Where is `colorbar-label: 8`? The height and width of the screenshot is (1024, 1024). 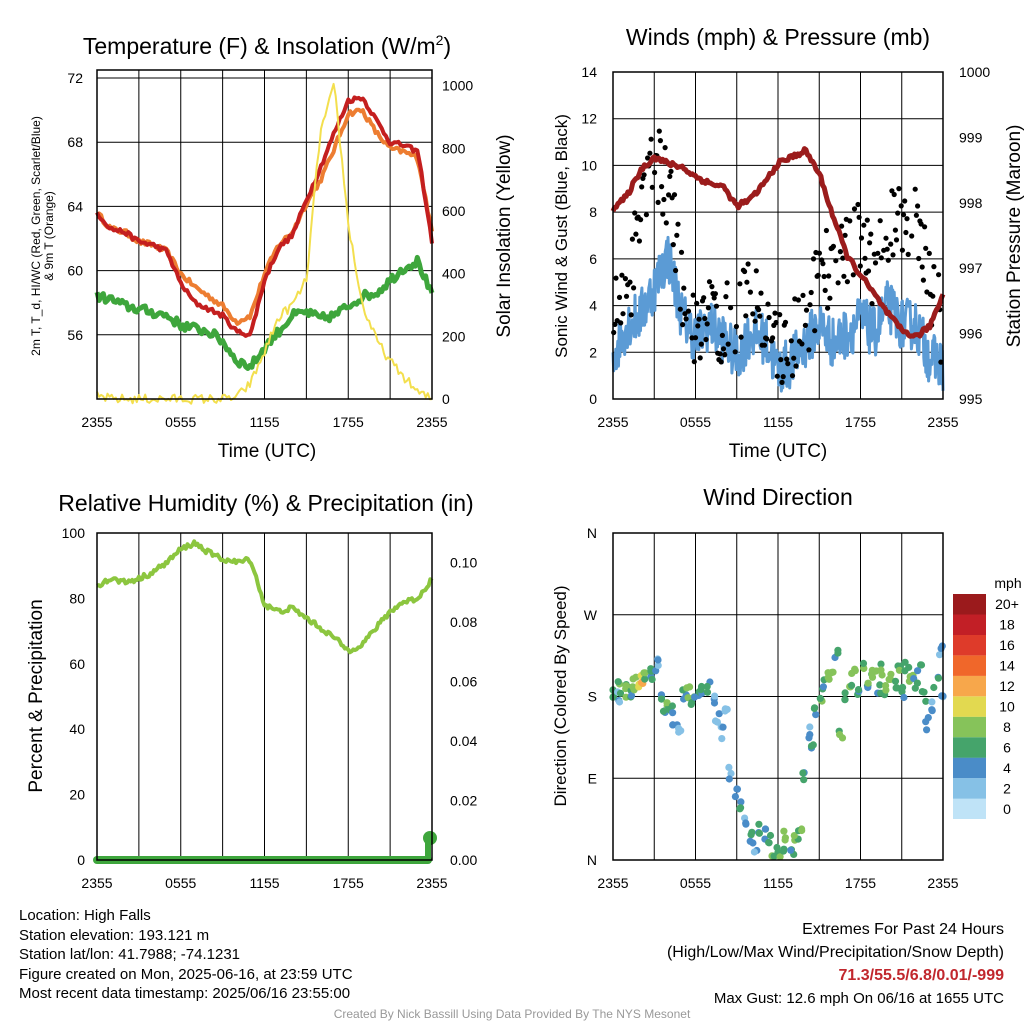 colorbar-label: 8 is located at coordinates (1007, 727).